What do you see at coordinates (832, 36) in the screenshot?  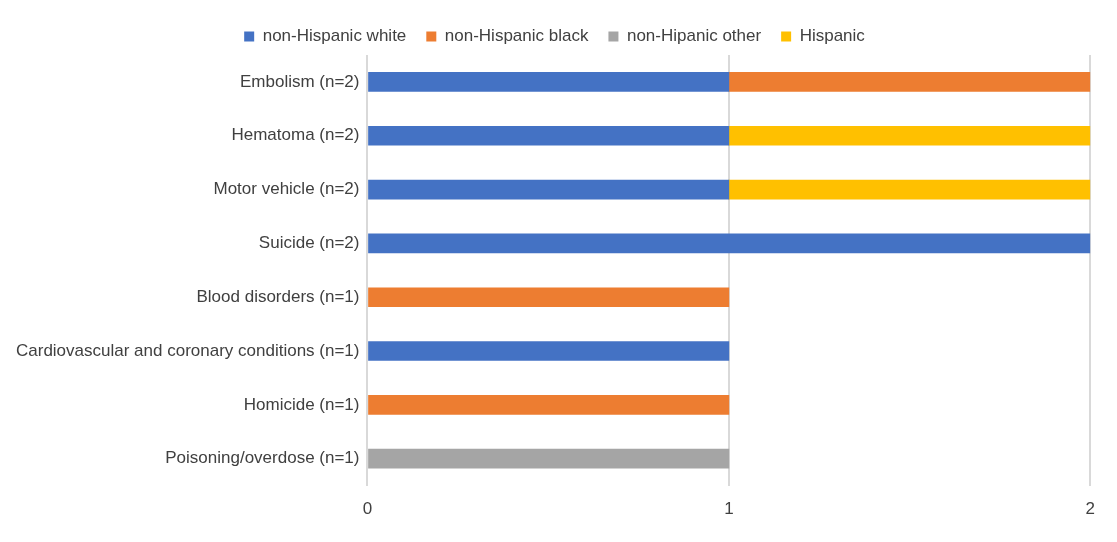 I see `legend-label: Hispanic` at bounding box center [832, 36].